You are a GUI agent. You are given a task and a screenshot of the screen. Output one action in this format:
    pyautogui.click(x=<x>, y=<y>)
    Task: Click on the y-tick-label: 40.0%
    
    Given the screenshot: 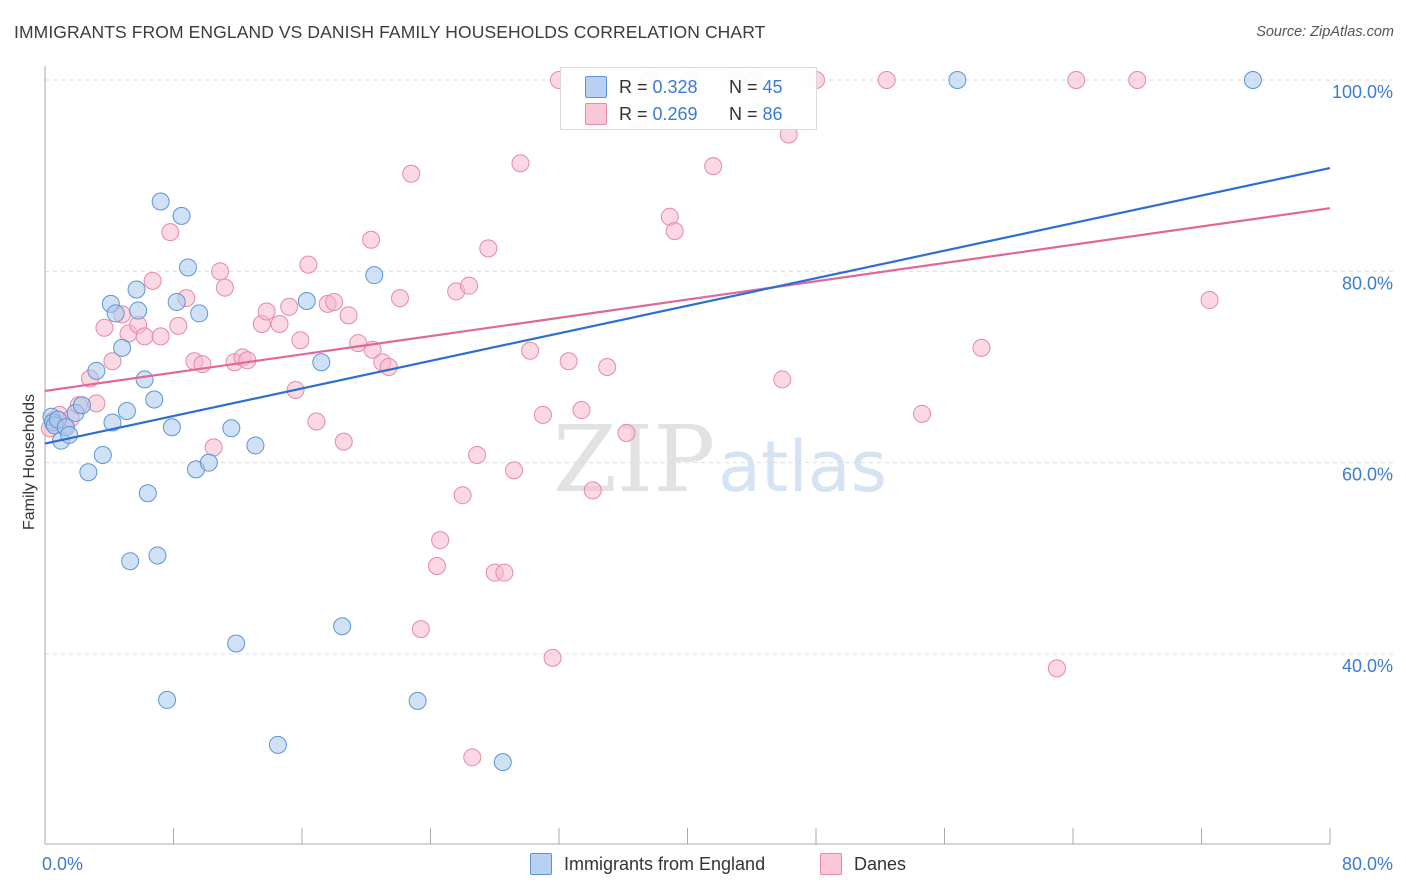 What is the action you would take?
    pyautogui.click(x=1367, y=666)
    